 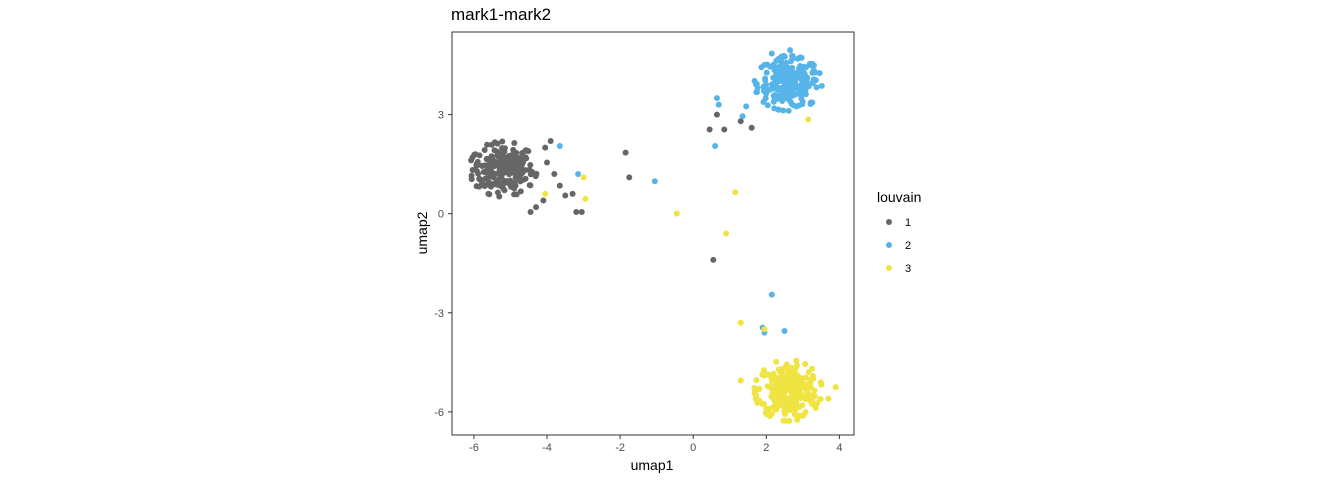 What do you see at coordinates (441, 215) in the screenshot?
I see `y-tick-label: 0` at bounding box center [441, 215].